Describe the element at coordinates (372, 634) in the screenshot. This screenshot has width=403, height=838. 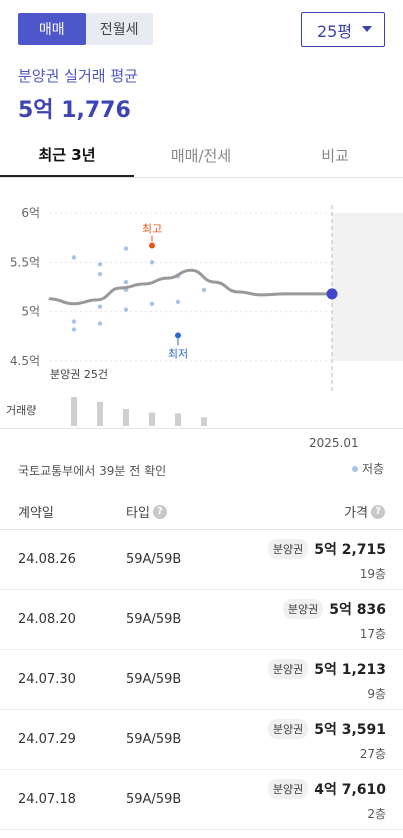
I see `row-floor: 17층` at that location.